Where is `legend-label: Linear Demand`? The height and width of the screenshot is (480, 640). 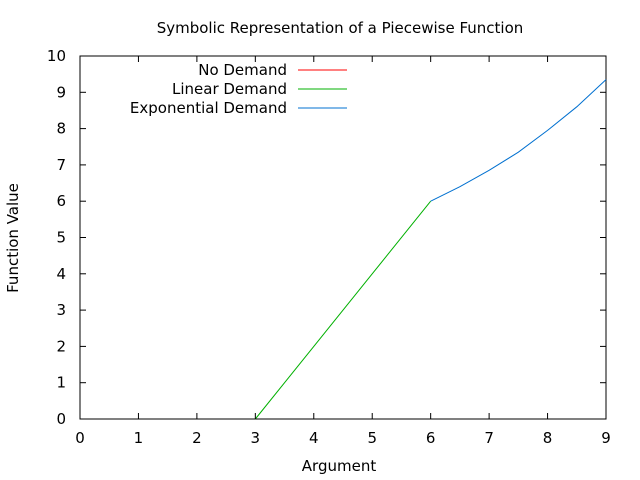
legend-label: Linear Demand is located at coordinates (229, 89).